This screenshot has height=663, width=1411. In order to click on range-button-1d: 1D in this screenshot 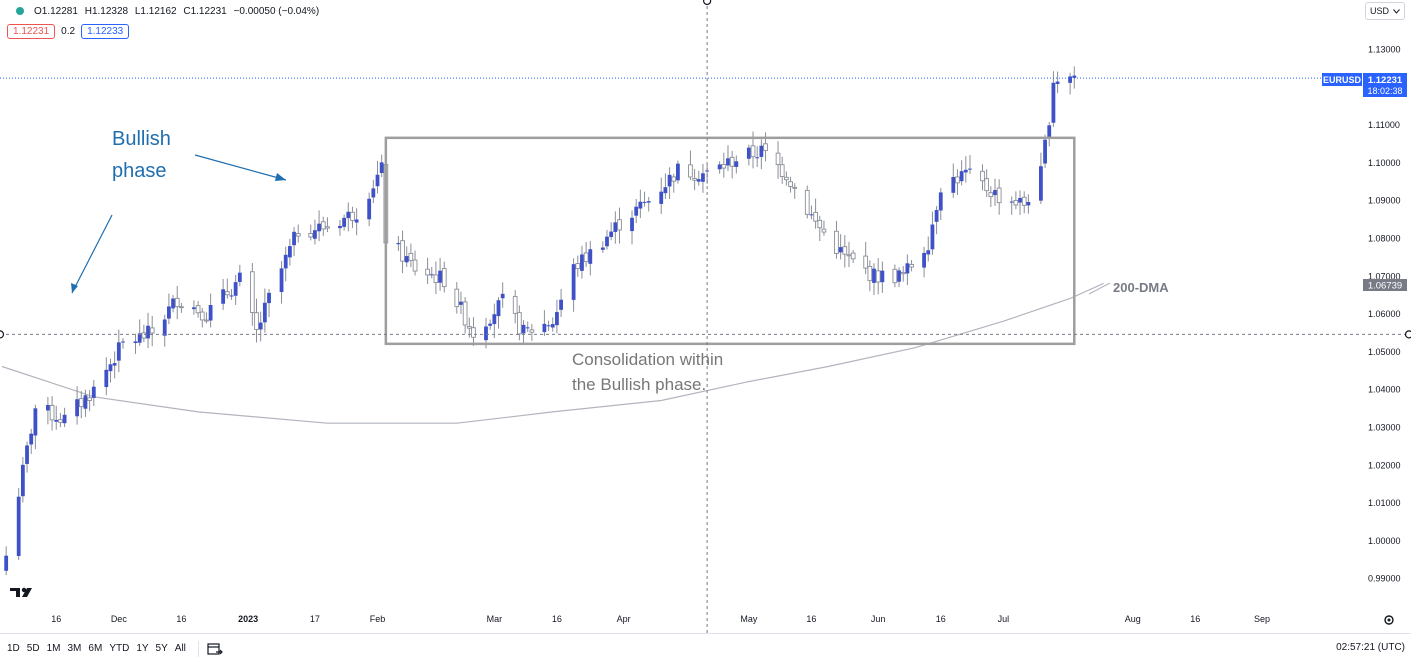, I will do `click(13, 648)`.